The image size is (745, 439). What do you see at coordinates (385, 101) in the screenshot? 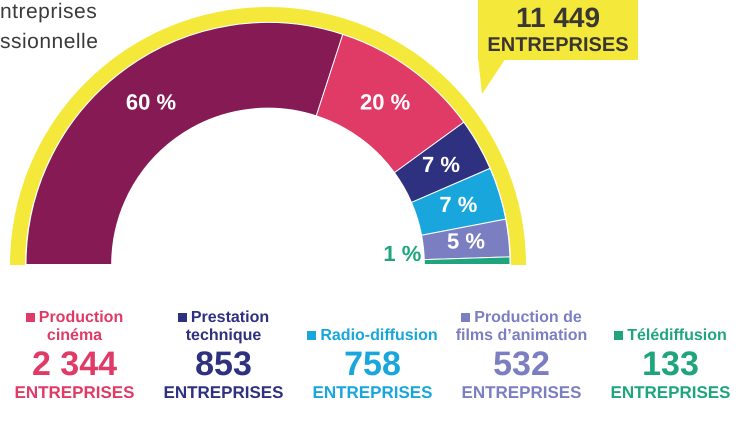
I see `data-label: 20 %` at bounding box center [385, 101].